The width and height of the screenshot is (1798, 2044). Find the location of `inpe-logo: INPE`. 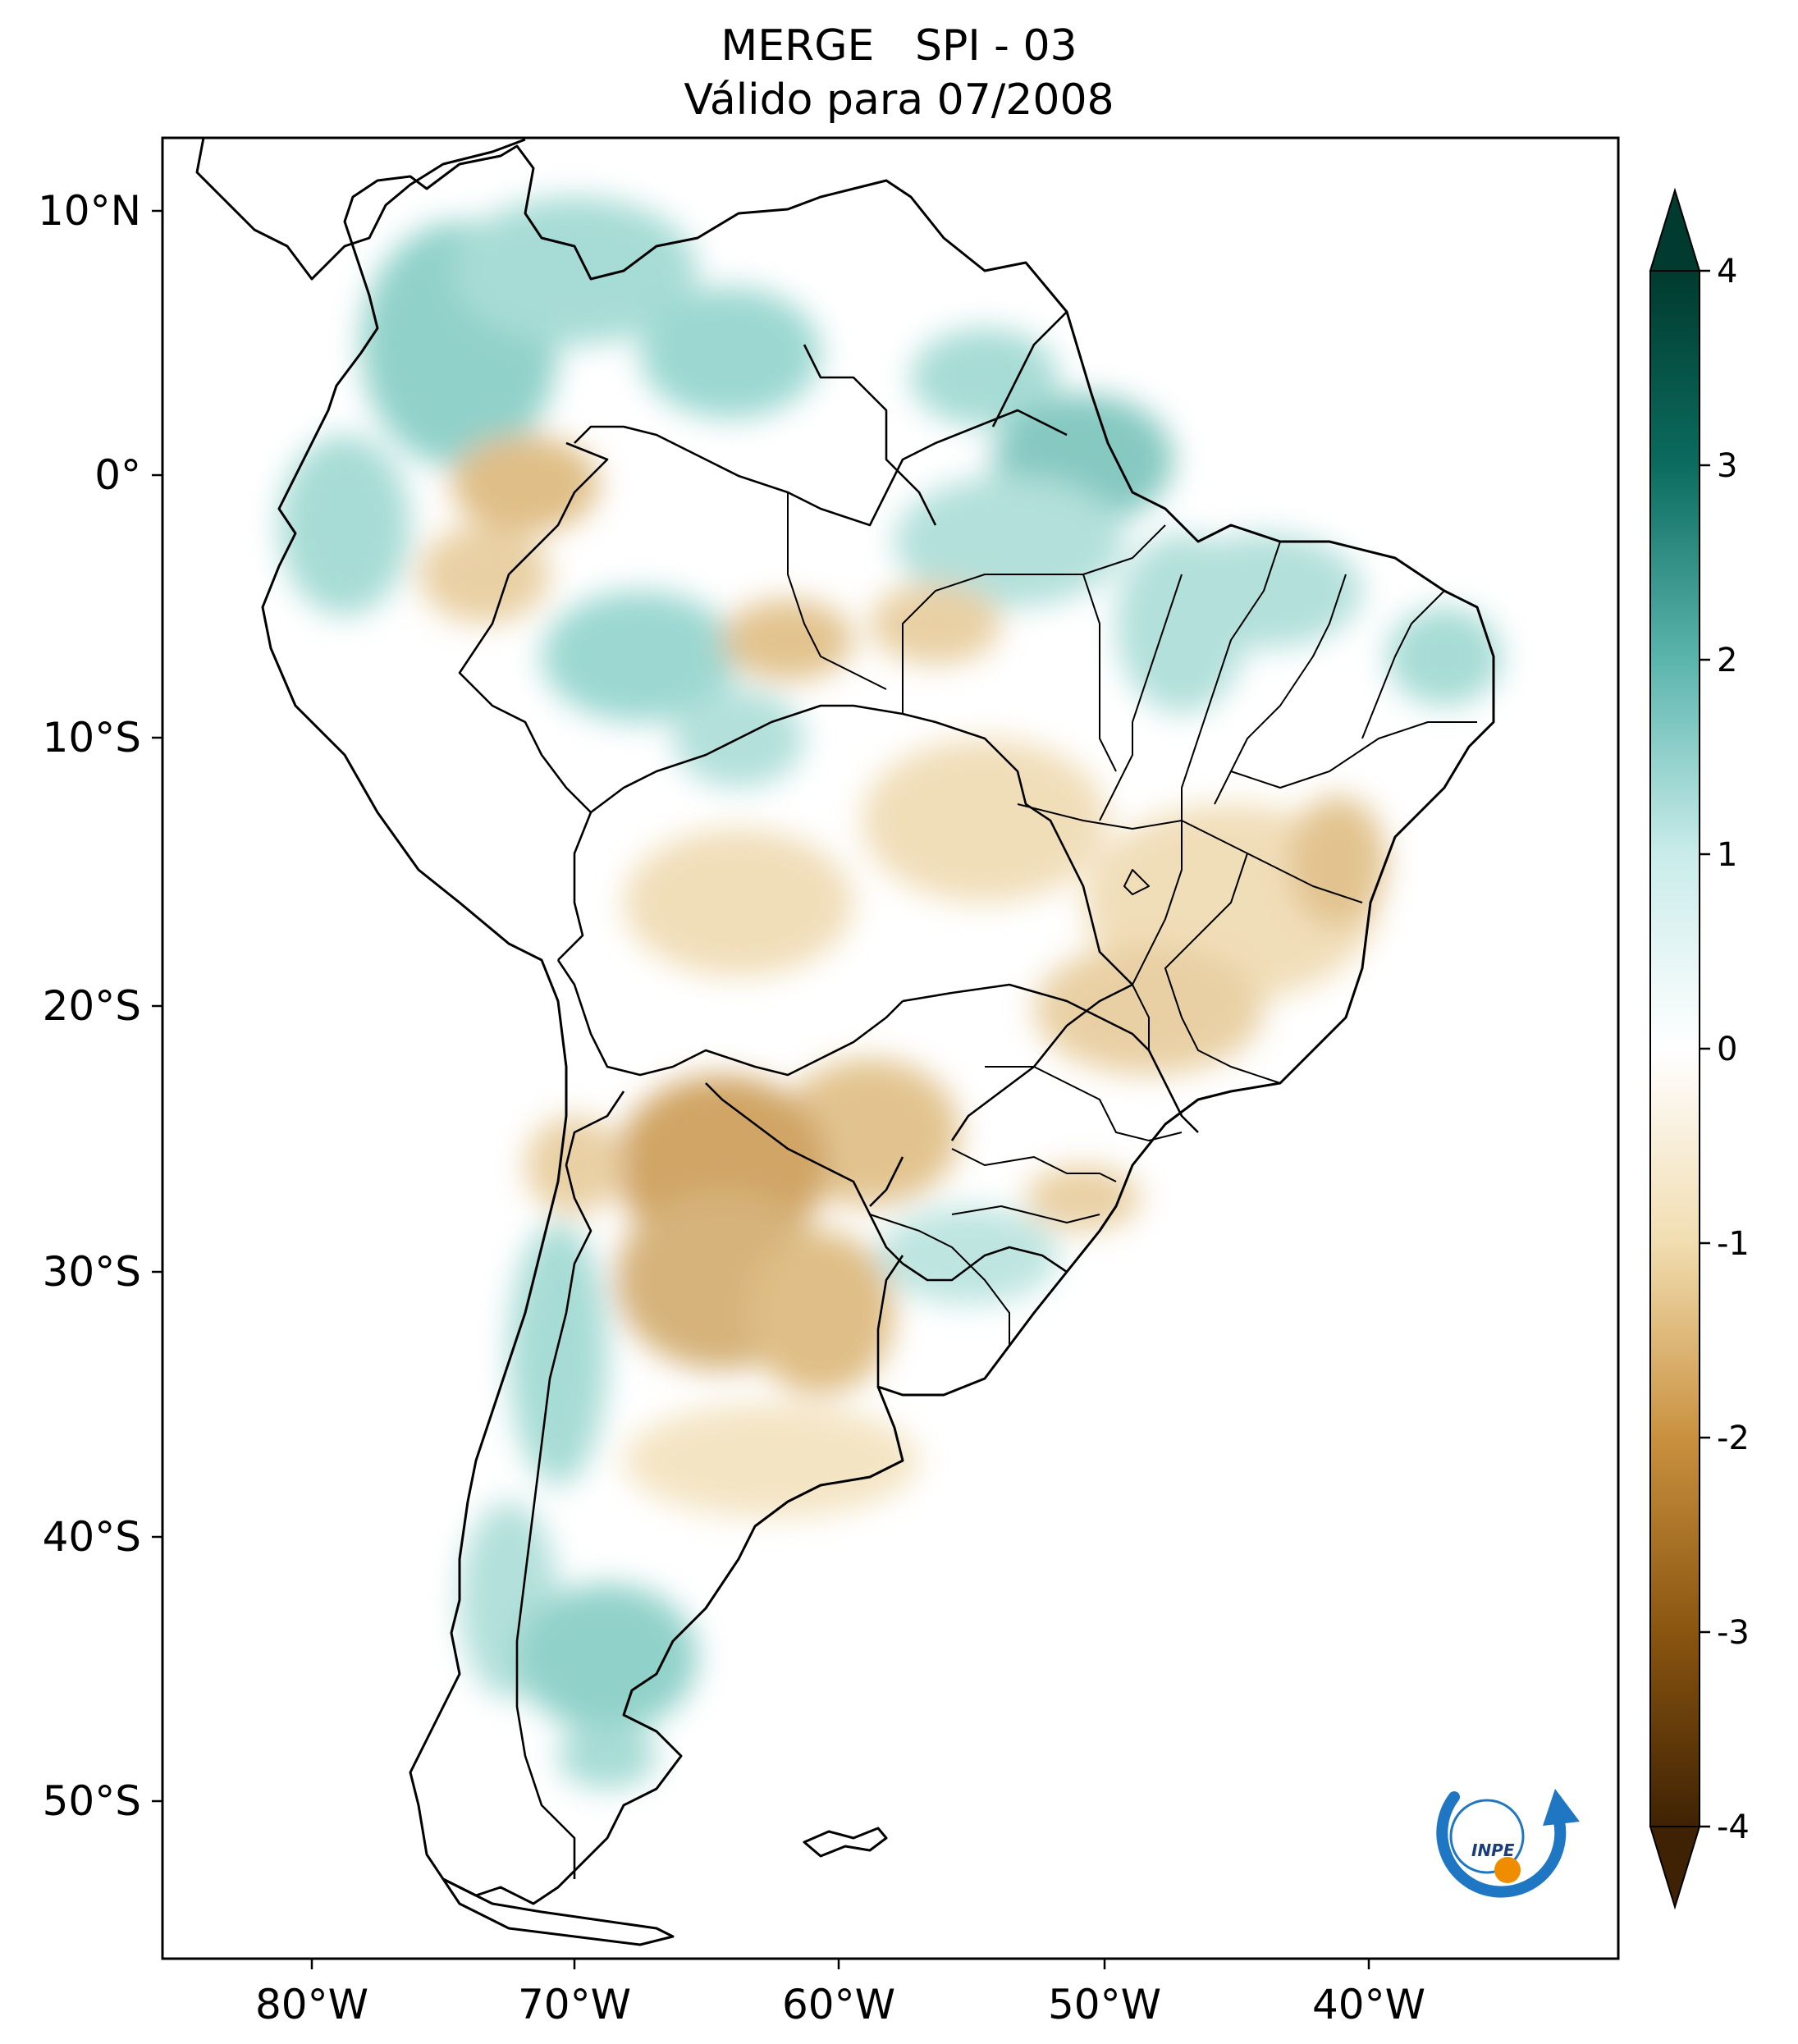

inpe-logo: INPE is located at coordinates (1508, 1843).